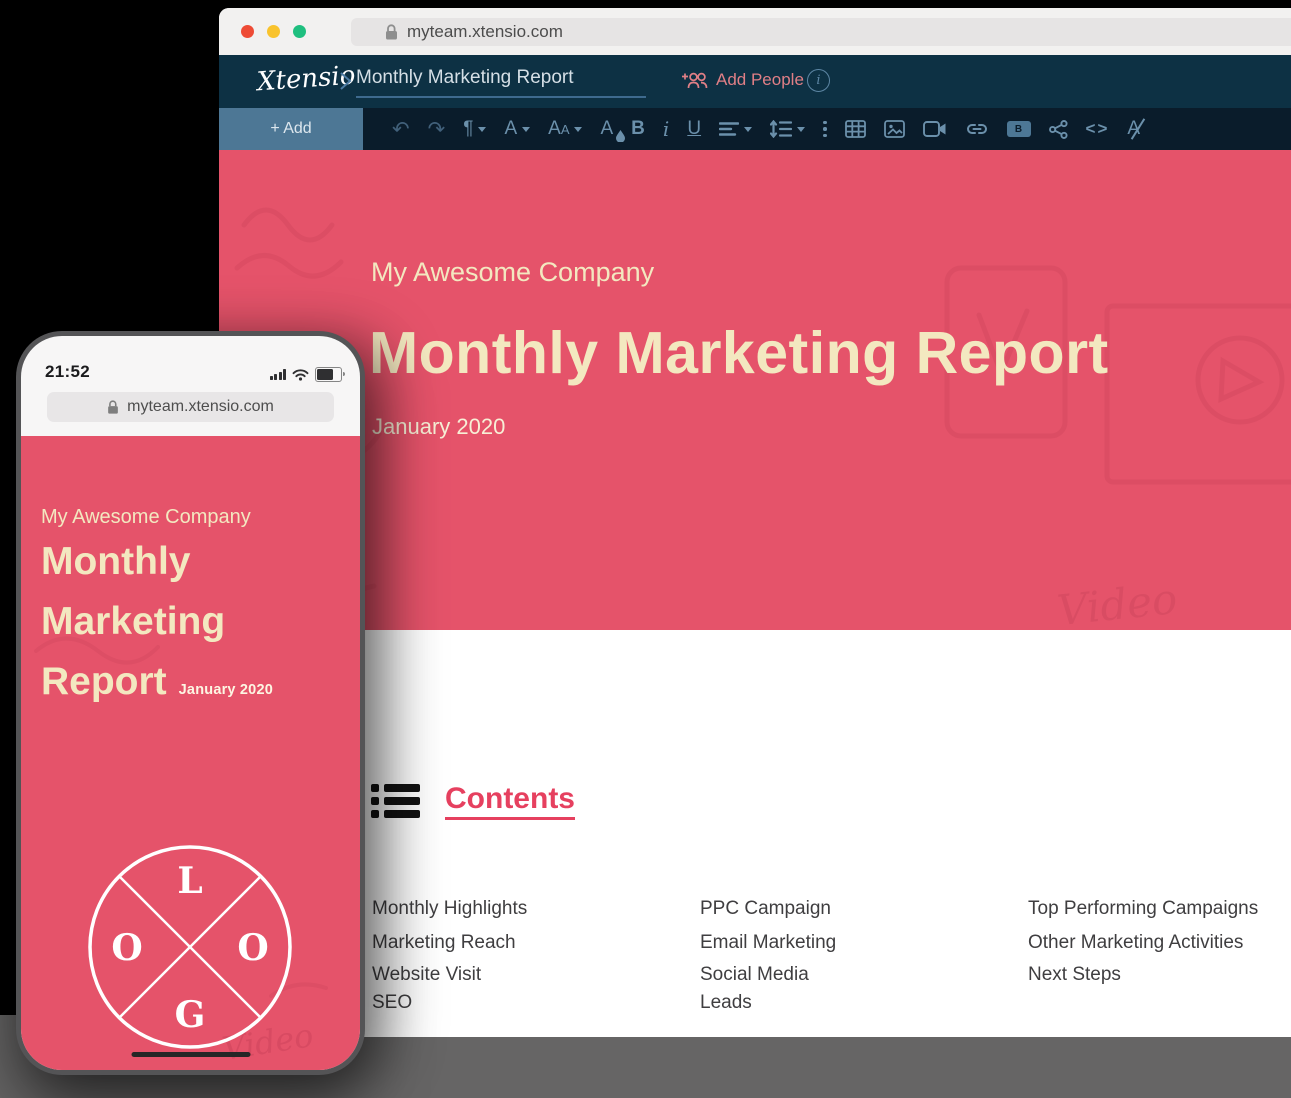  I want to click on contents-item: PPC Campaign, so click(765, 908).